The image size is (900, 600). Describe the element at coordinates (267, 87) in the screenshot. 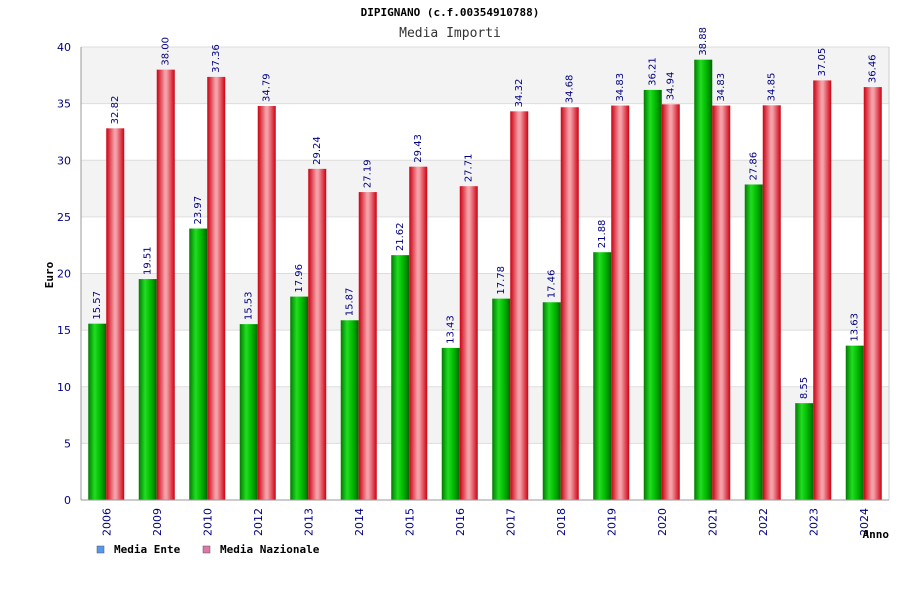

I see `data-label: 34.79` at that location.